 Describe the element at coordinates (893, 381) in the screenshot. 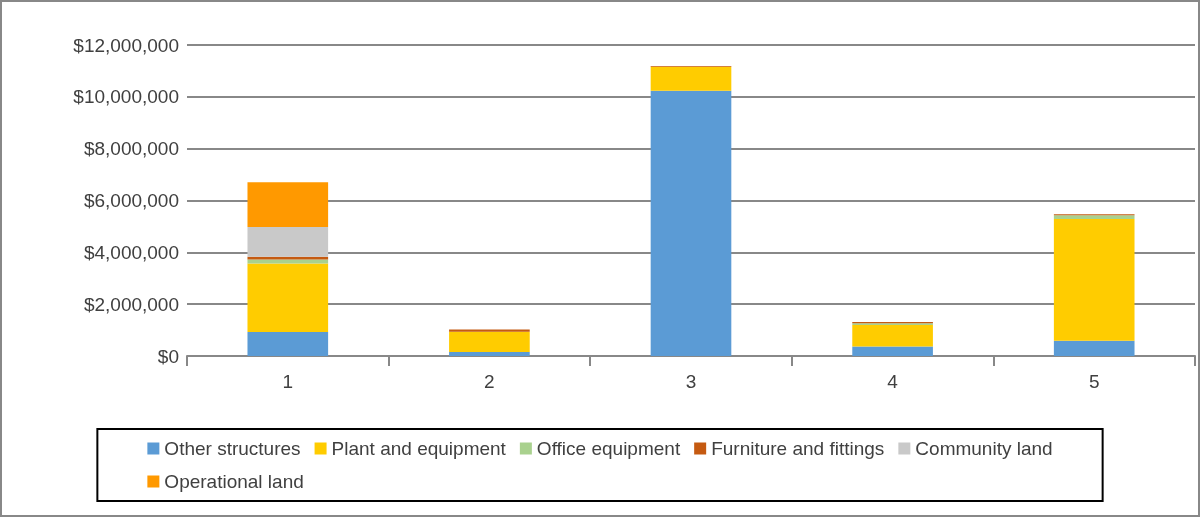

I see `x-tick-label: 4` at that location.